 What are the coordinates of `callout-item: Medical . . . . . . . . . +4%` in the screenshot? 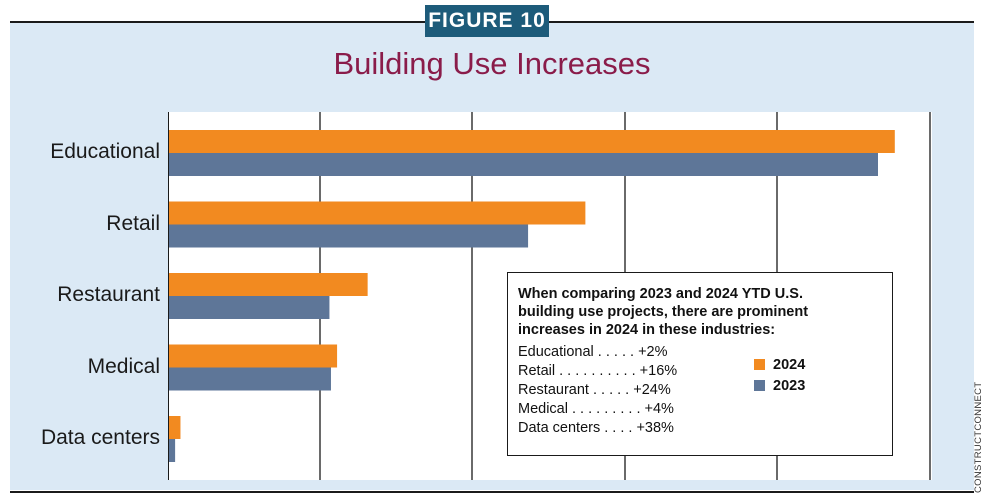 It's located at (596, 409).